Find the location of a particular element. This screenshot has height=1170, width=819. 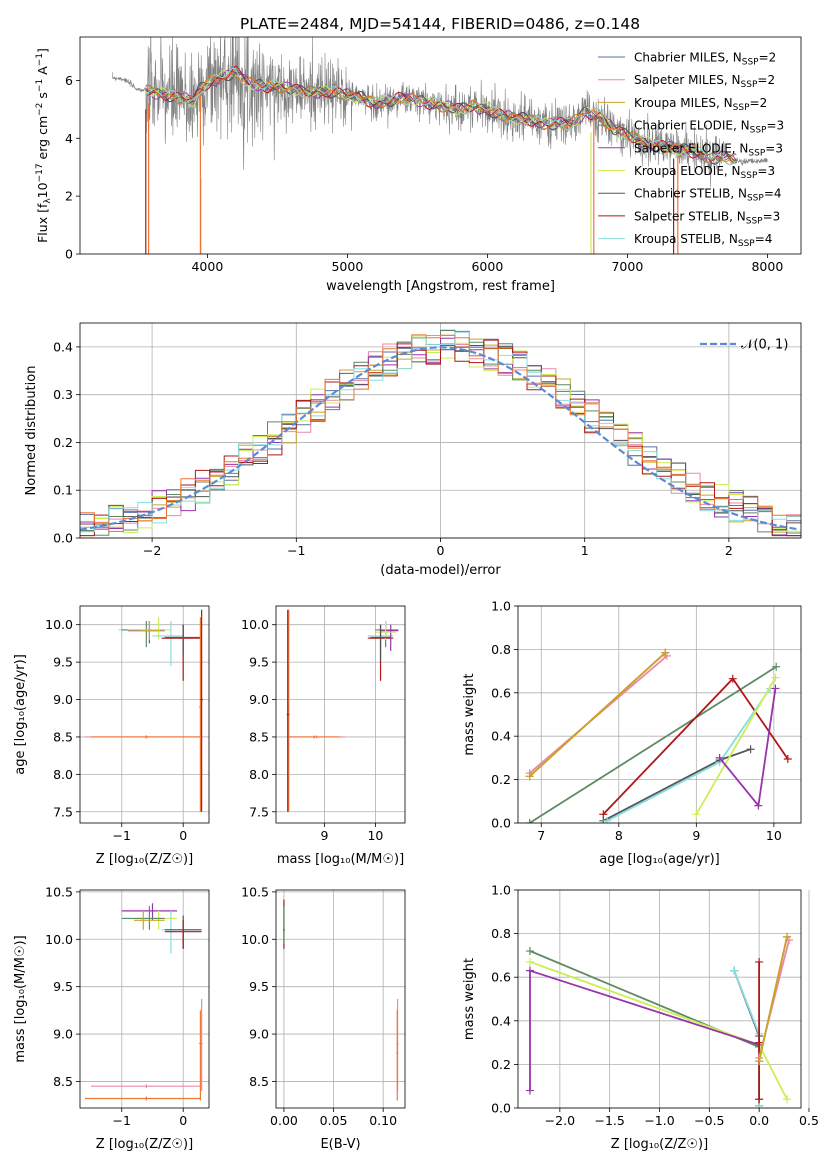

histogram-step is located at coordinates (440, 433).